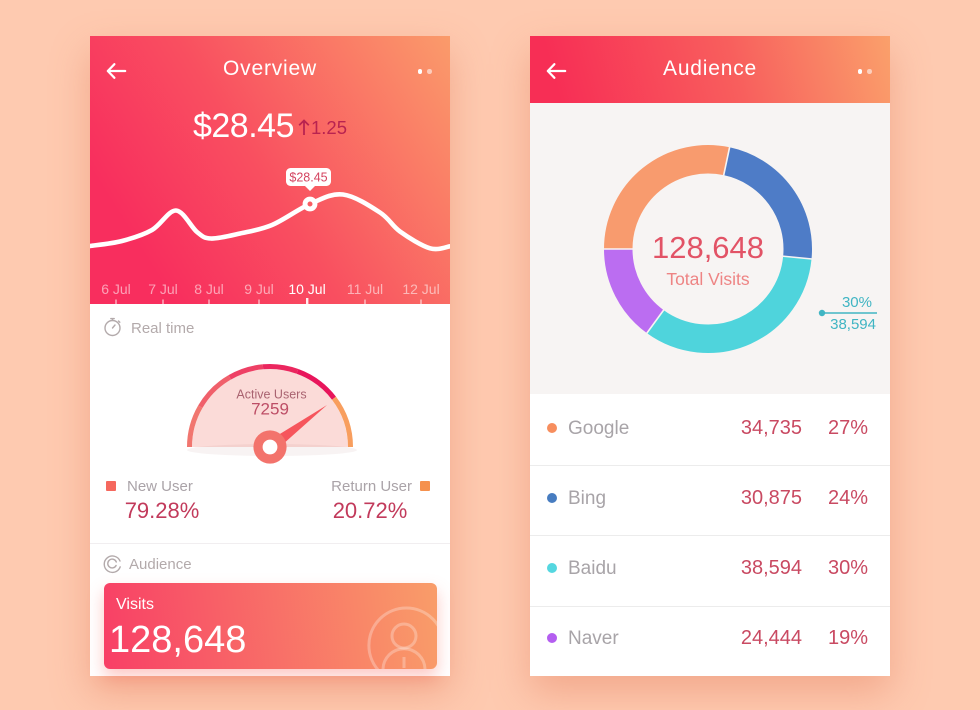  What do you see at coordinates (708, 279) in the screenshot?
I see `svg-text: Total Visits` at bounding box center [708, 279].